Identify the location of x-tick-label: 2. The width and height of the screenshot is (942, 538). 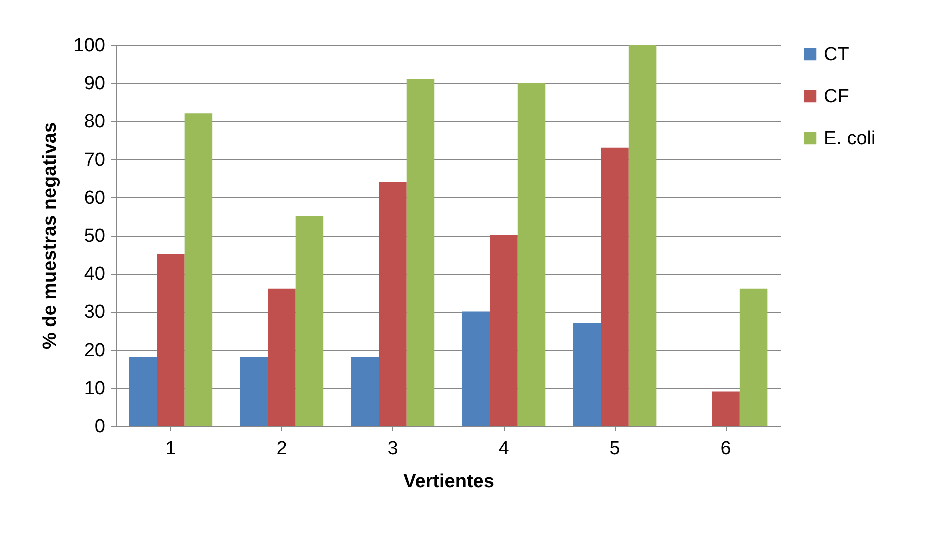
(282, 449).